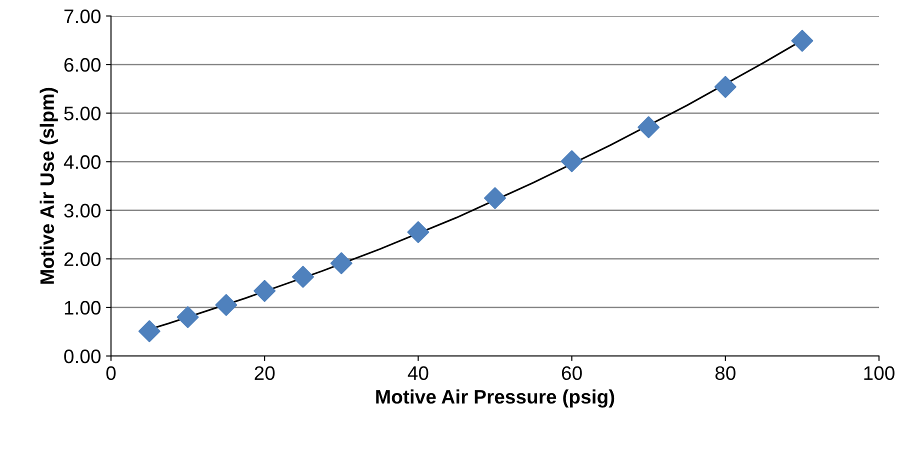 Image resolution: width=901 pixels, height=451 pixels. What do you see at coordinates (49, 186) in the screenshot?
I see `y-axis-title: Motive Air Use (slpm)` at bounding box center [49, 186].